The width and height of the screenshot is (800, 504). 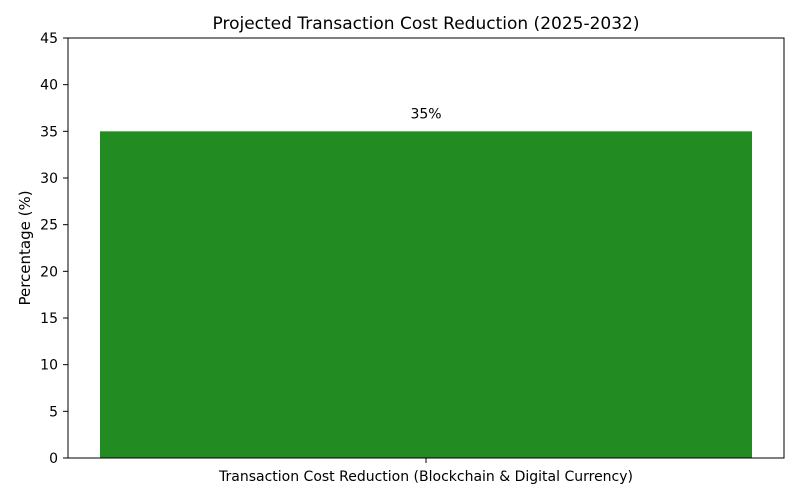 What do you see at coordinates (49, 39) in the screenshot?
I see `y-tick-label-9: 45` at bounding box center [49, 39].